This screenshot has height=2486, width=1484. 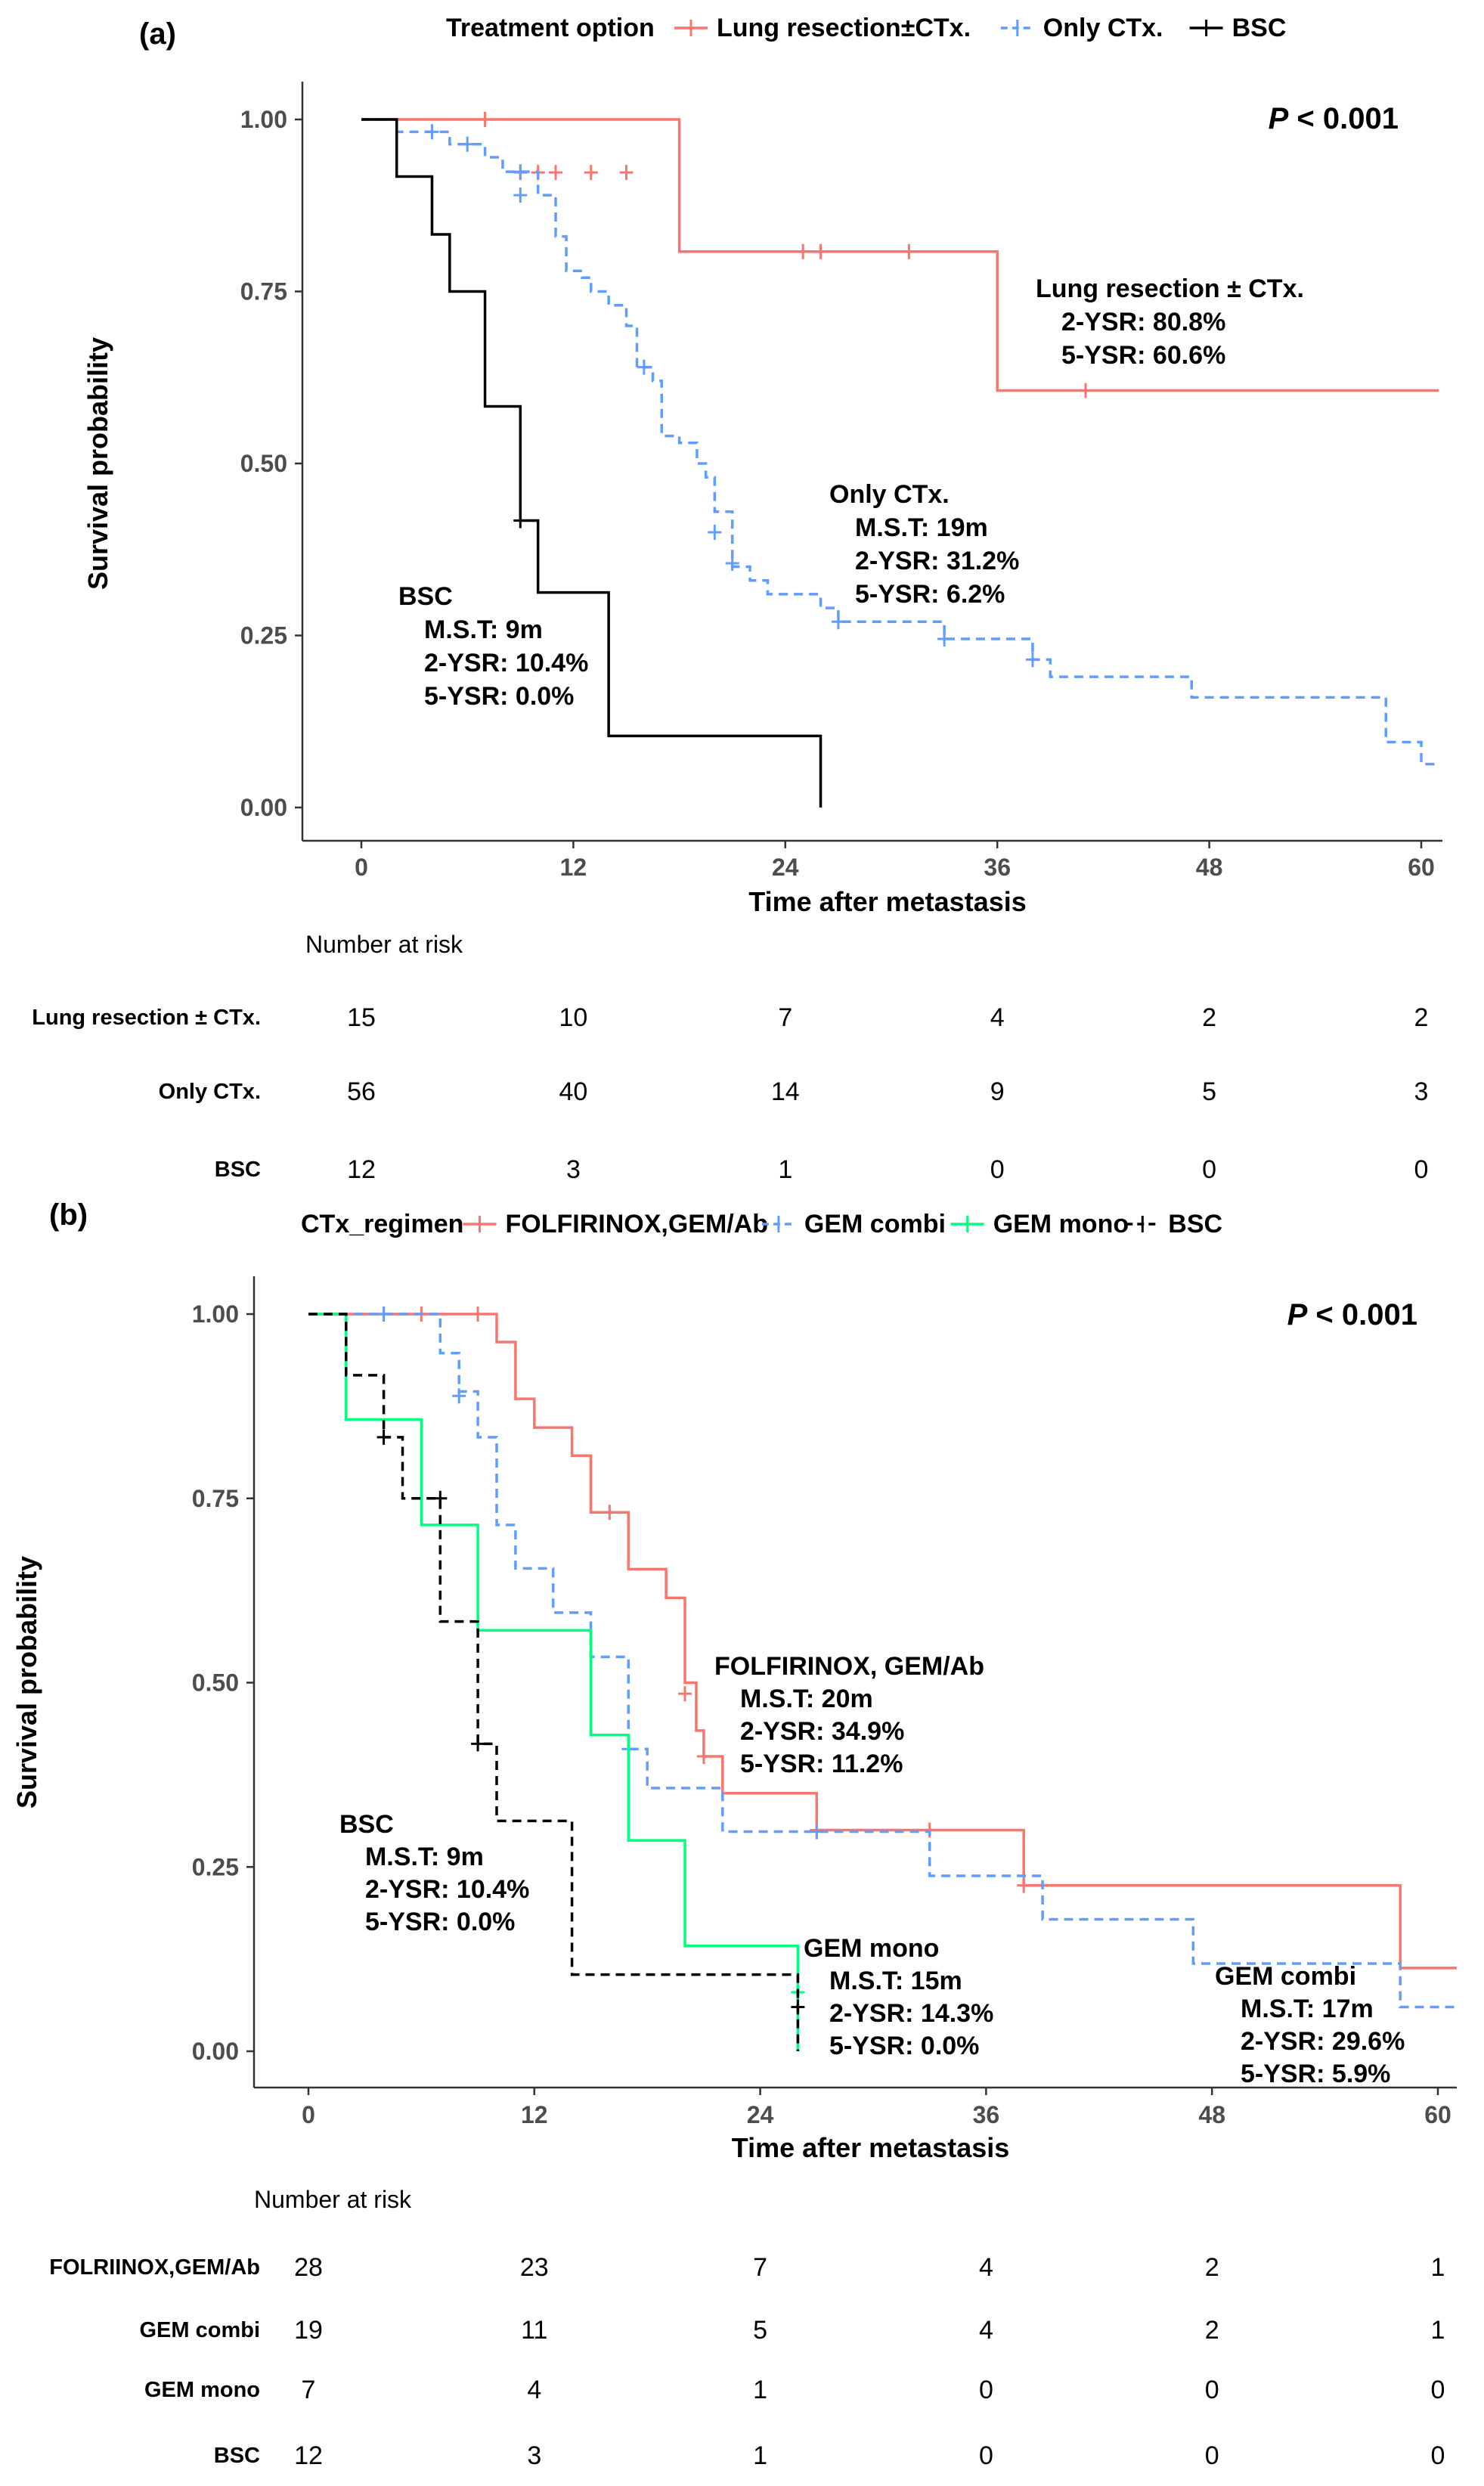 What do you see at coordinates (199, 2330) in the screenshot?
I see `risk-row-label: GEM combi` at bounding box center [199, 2330].